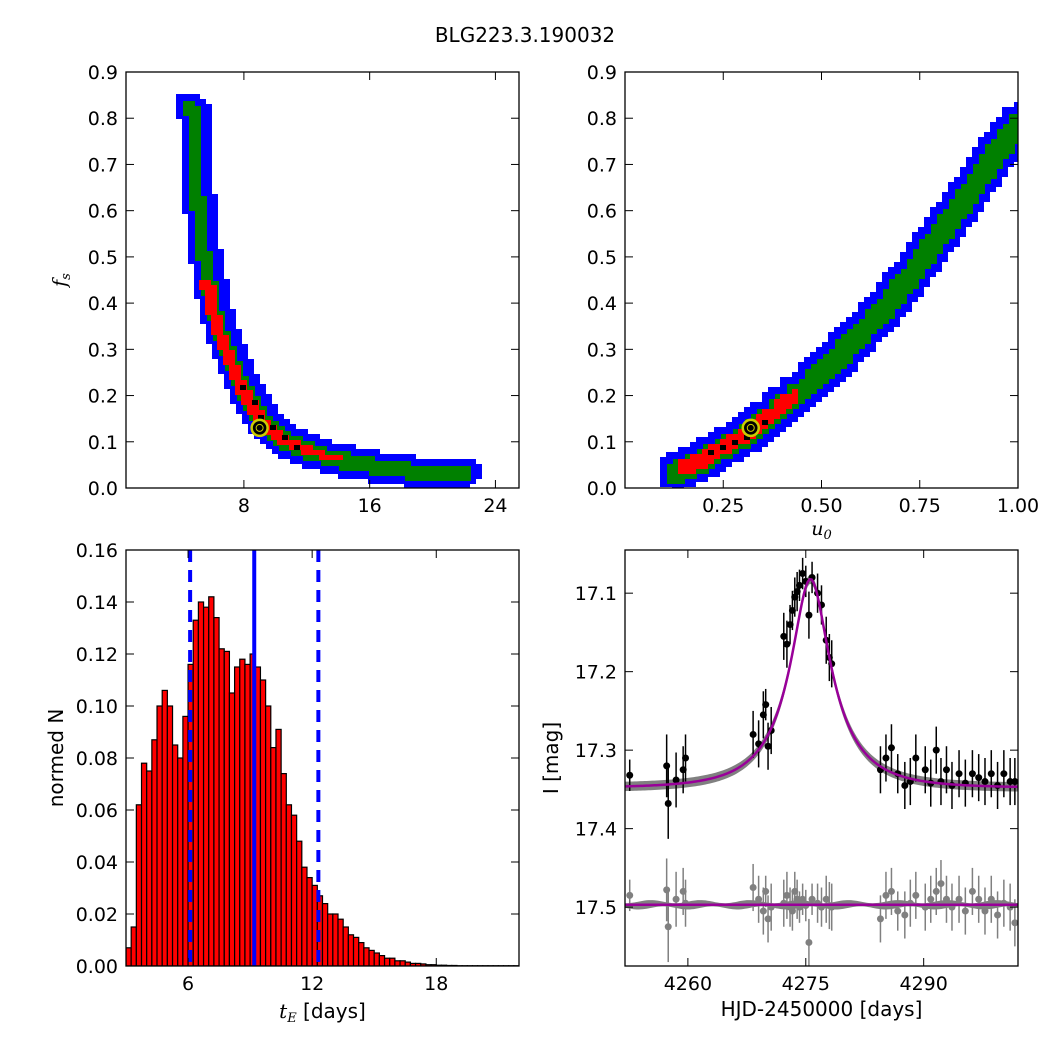 Image resolution: width=1050 pixels, height=1050 pixels. I want to click on residual-point, so click(891, 891).